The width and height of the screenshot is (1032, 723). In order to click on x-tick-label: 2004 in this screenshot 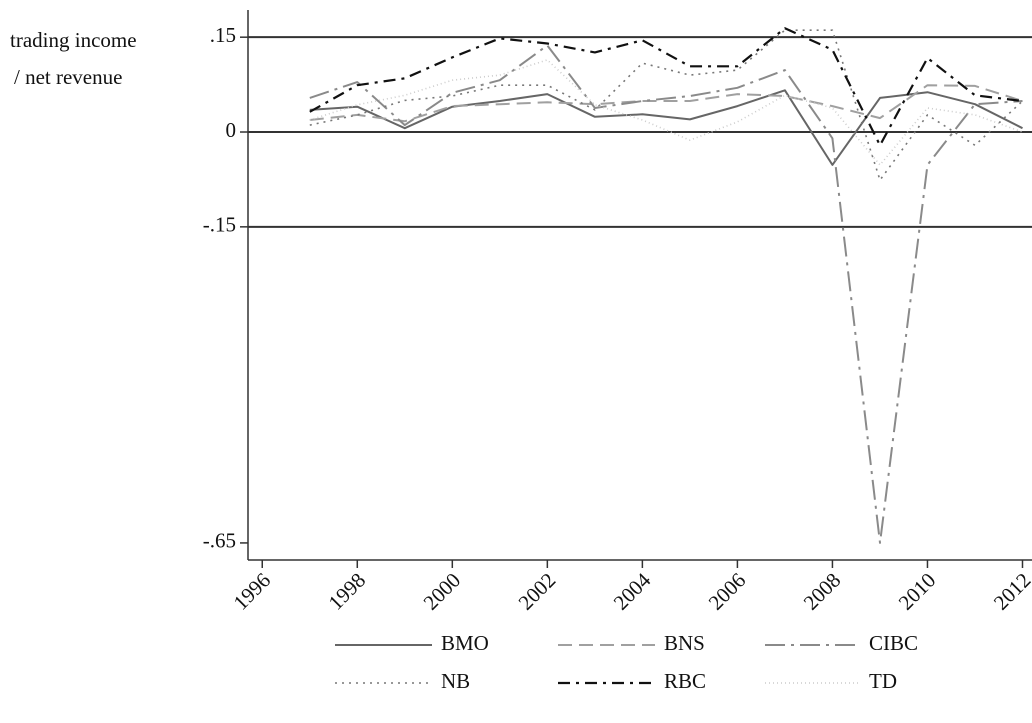, I will do `click(632, 591)`.